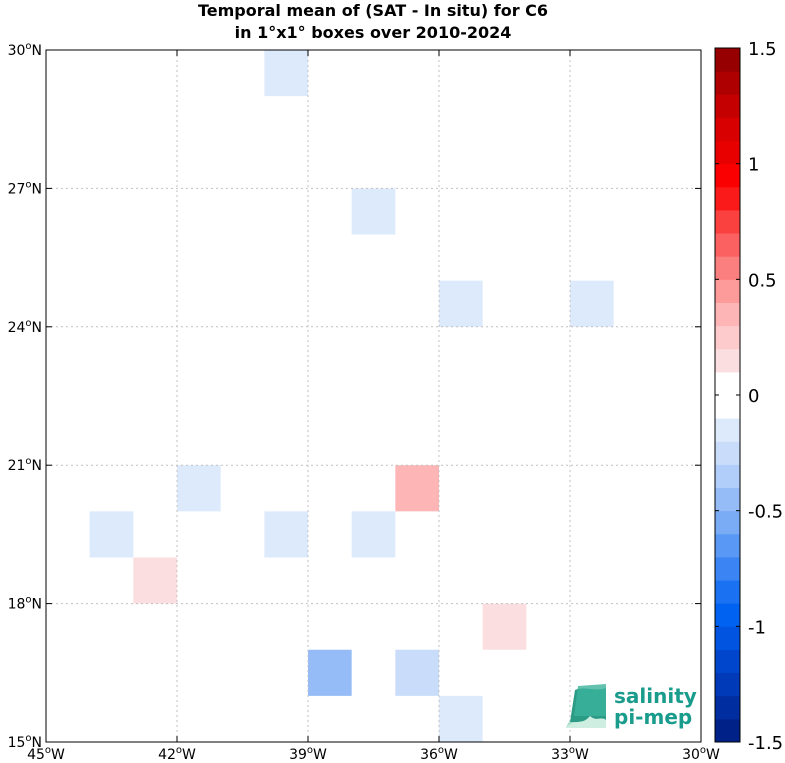 This screenshot has height=763, width=785. Describe the element at coordinates (753, 396) in the screenshot. I see `colorbar-tick-label: 0` at that location.